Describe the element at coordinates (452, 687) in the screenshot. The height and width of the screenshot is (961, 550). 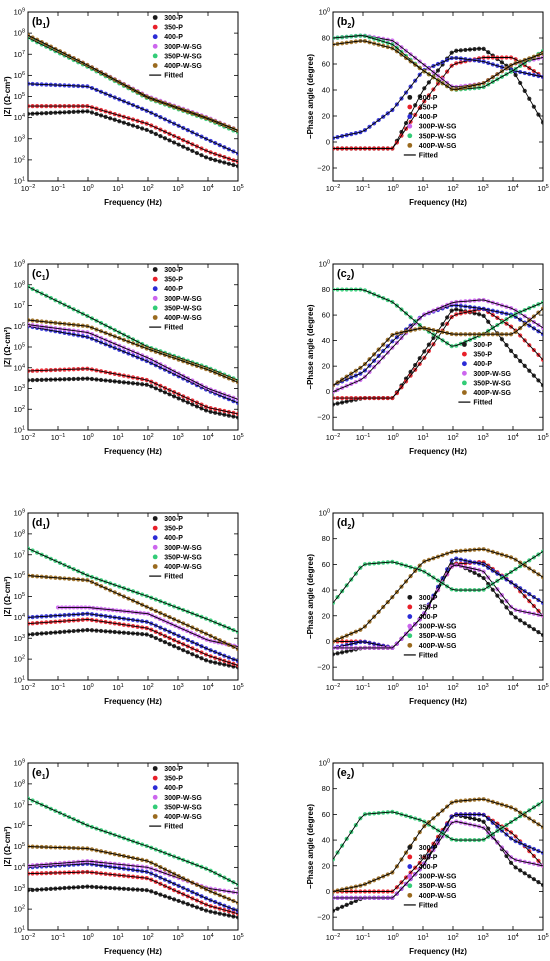
I see `x-tick-label: 10²` at that location.